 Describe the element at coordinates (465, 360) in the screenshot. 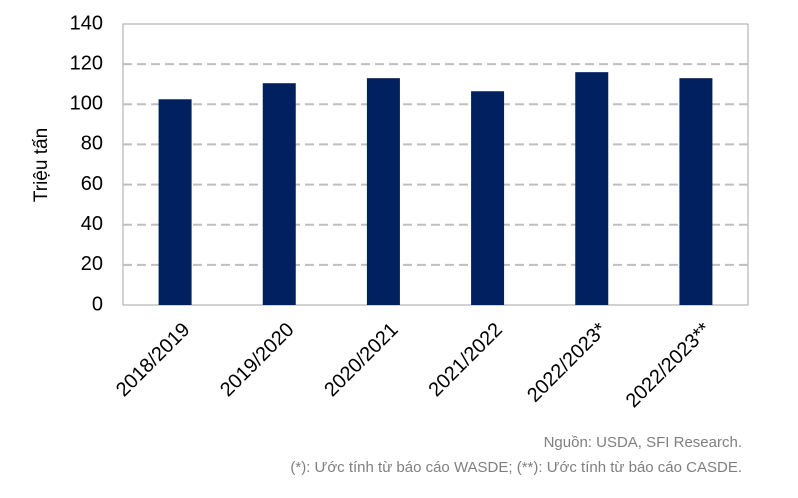

I see `x-tick-label: 2021/2022` at that location.